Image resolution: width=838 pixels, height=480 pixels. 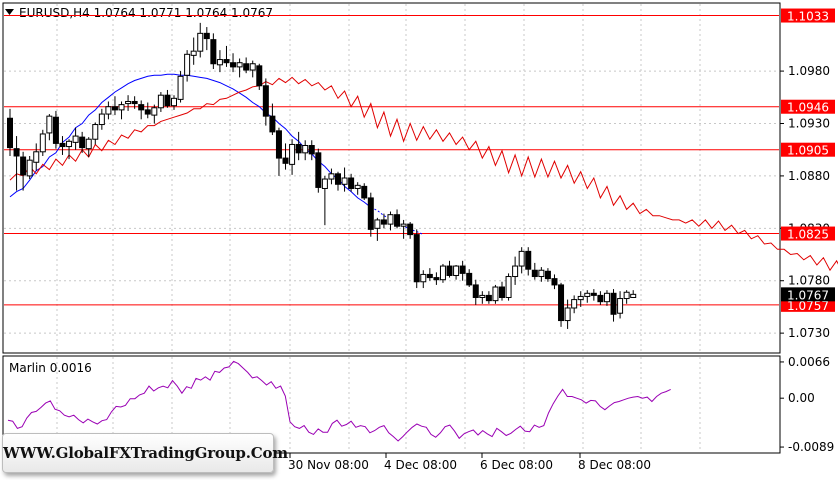 What do you see at coordinates (811, 447) in the screenshot?
I see `indicator-tick-label: -0.0089` at bounding box center [811, 447].